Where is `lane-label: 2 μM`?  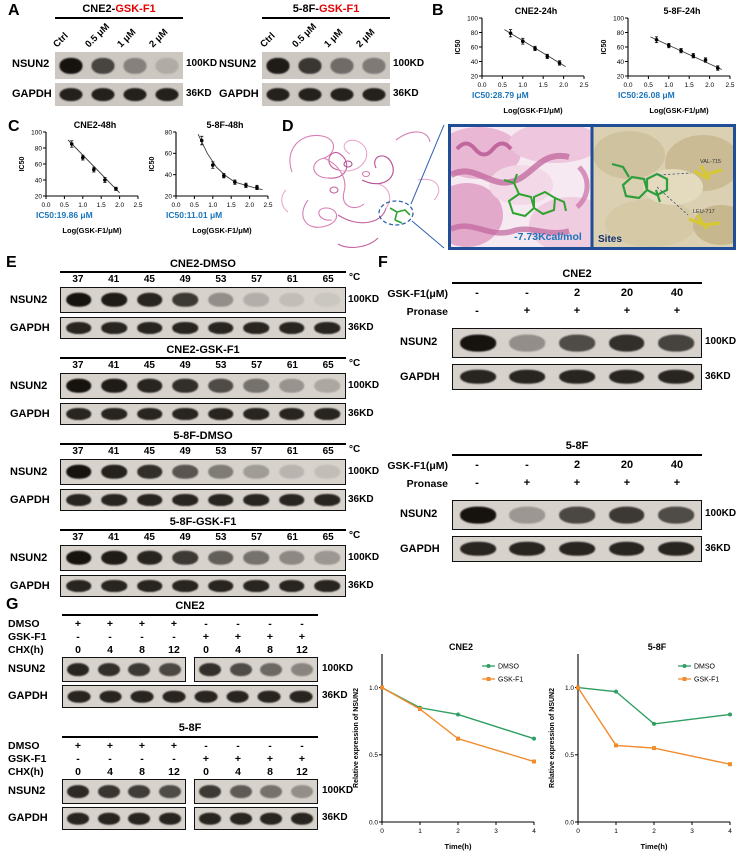
lane-label: 2 μM is located at coordinates (366, 38).